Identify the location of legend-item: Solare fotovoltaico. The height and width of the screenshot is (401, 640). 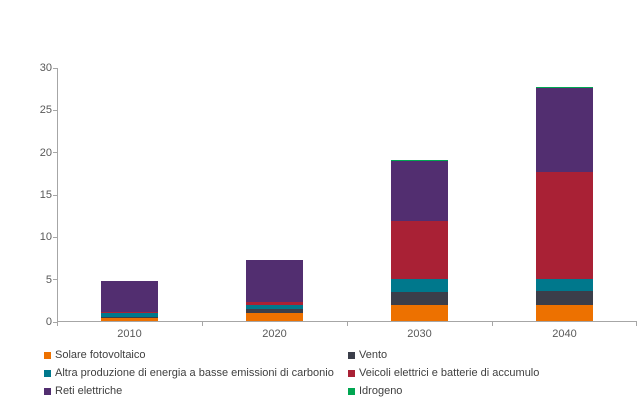
(189, 355).